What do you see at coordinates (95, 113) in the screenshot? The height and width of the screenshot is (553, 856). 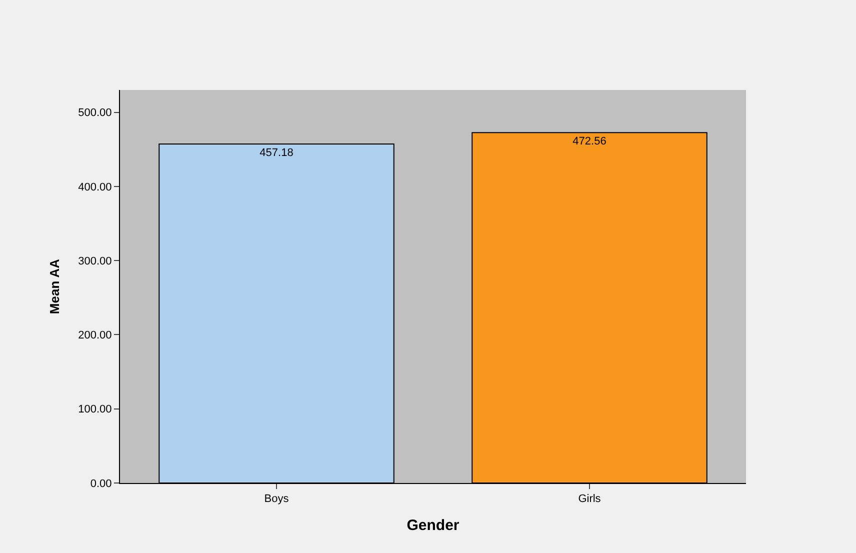 I see `y-tick-label: 500.00` at bounding box center [95, 113].